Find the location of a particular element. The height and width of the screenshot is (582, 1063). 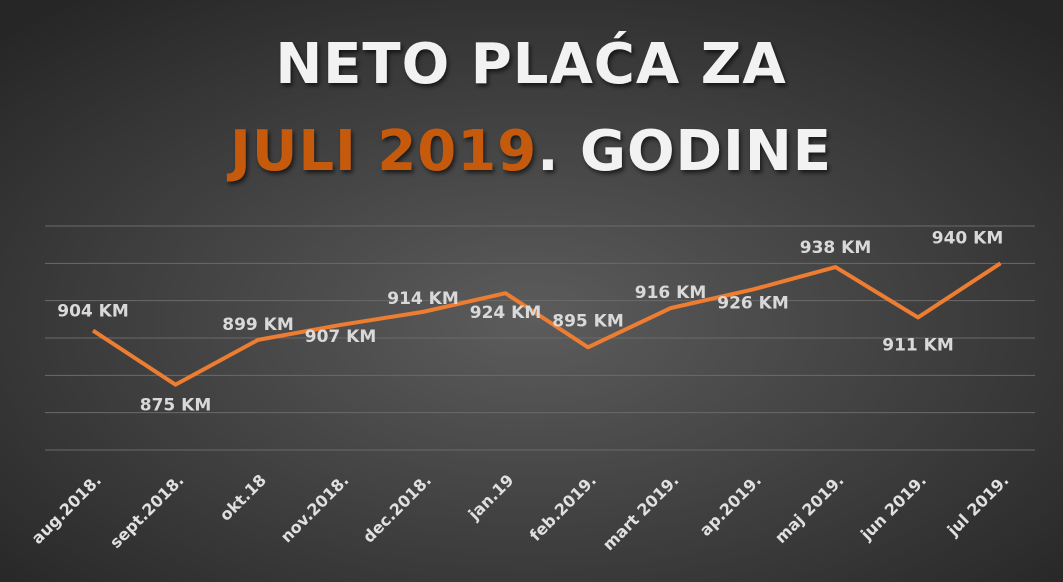

data-label: 914 KM is located at coordinates (423, 299).